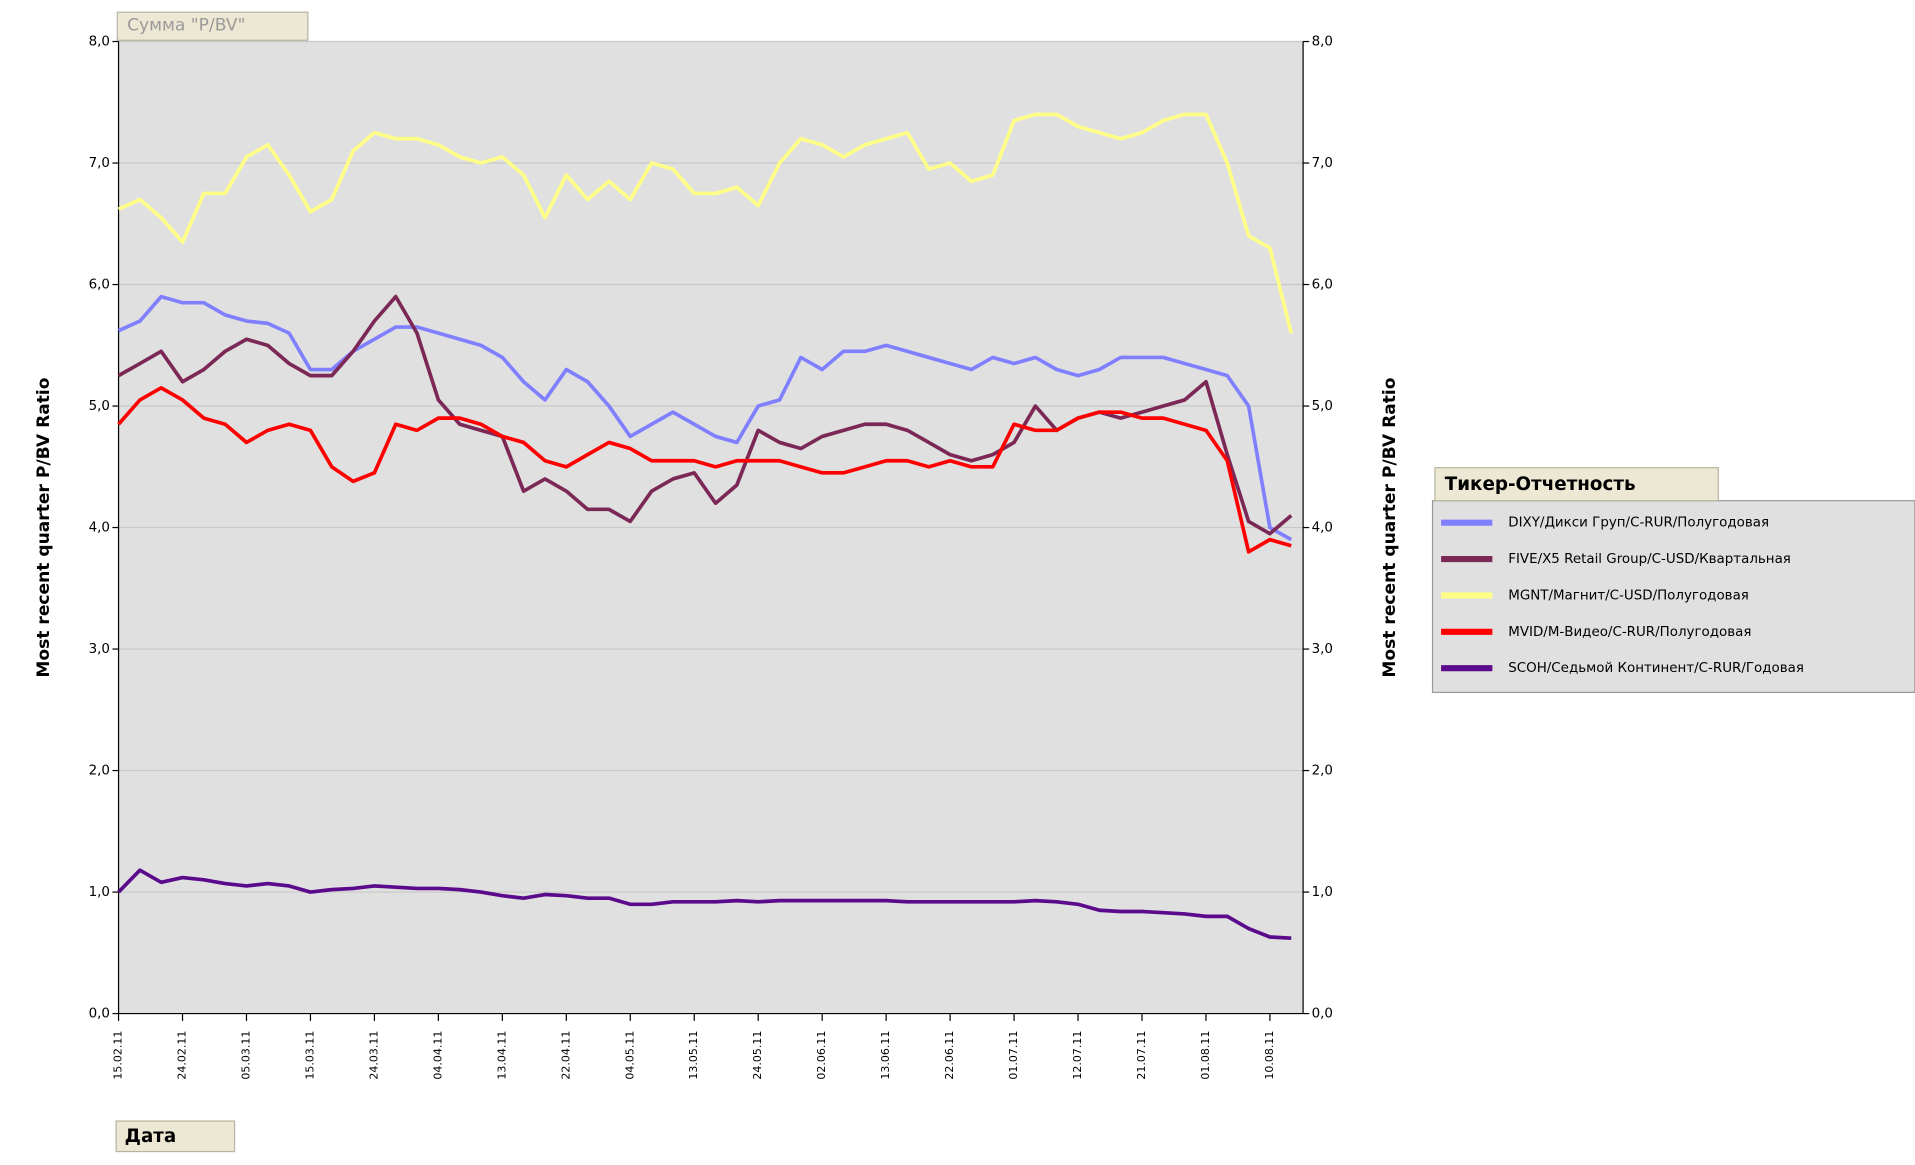 The image size is (1915, 1165). I want to click on legend-label: SCOH/Седьмой Континент/C-RUR/Годовая, so click(1656, 668).